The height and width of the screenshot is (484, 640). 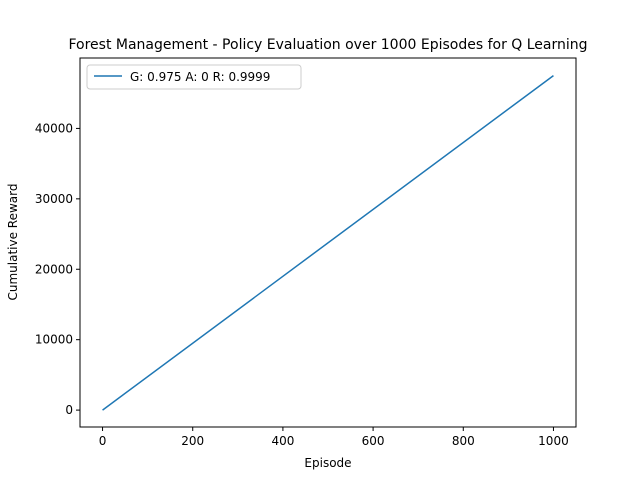 I want to click on y-tick-label: 10000, so click(x=54, y=340).